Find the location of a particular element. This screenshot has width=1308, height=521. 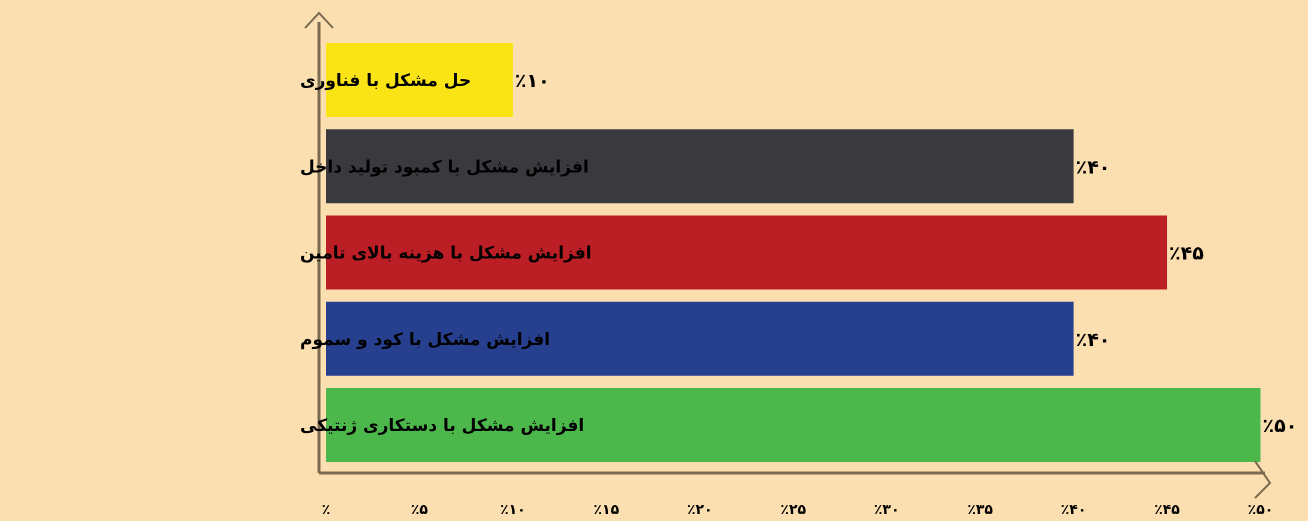

x-tick-label: ٪۵ is located at coordinates (420, 510).